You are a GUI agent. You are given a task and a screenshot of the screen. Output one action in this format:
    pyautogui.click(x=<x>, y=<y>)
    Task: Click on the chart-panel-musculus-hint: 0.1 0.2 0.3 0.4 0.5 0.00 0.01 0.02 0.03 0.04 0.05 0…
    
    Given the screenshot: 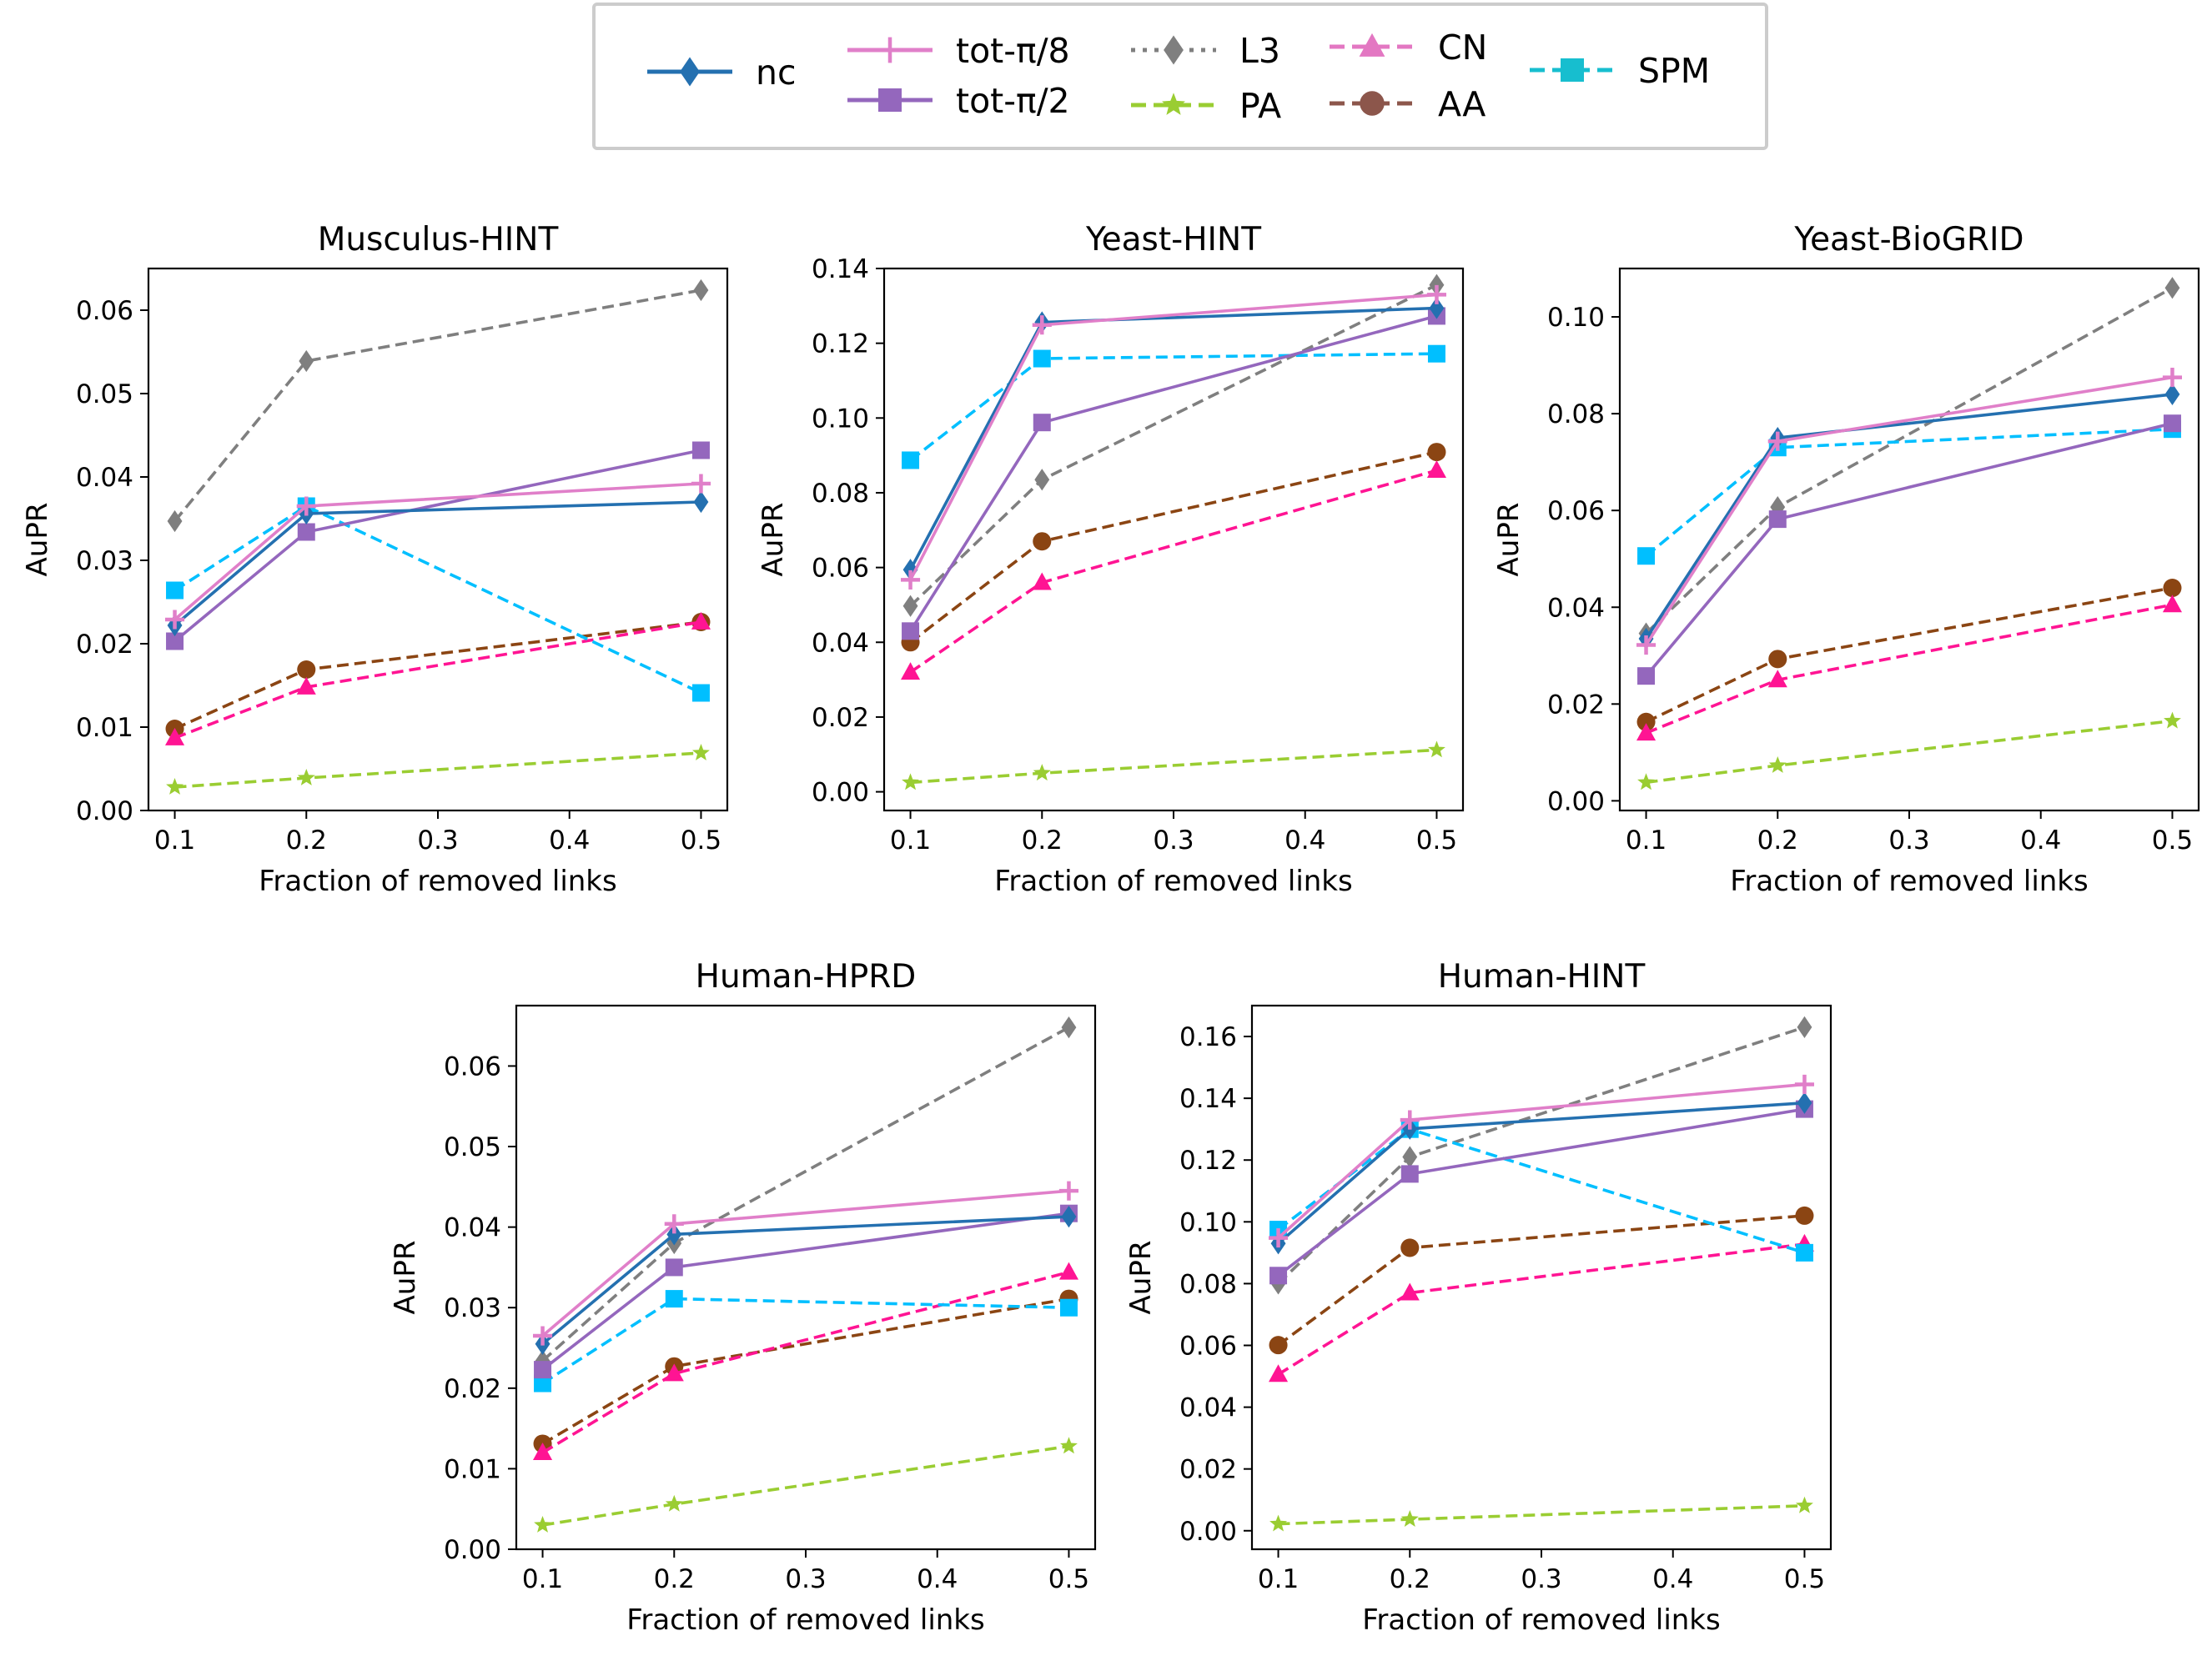 What is the action you would take?
    pyautogui.click(x=375, y=559)
    